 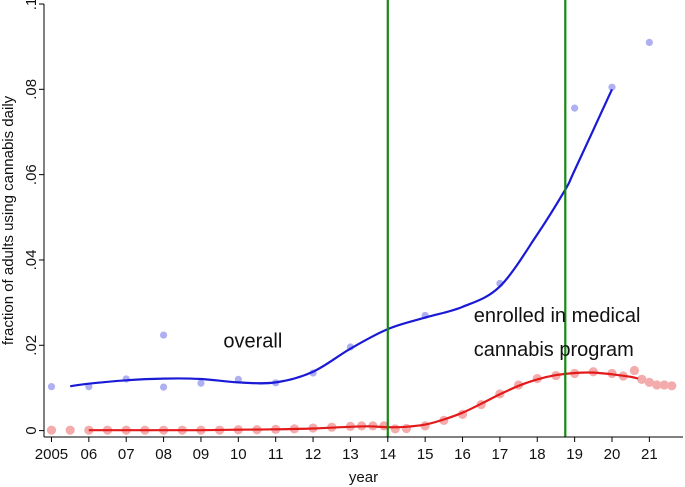 I want to click on y-tick-label: .02, so click(x=31, y=345).